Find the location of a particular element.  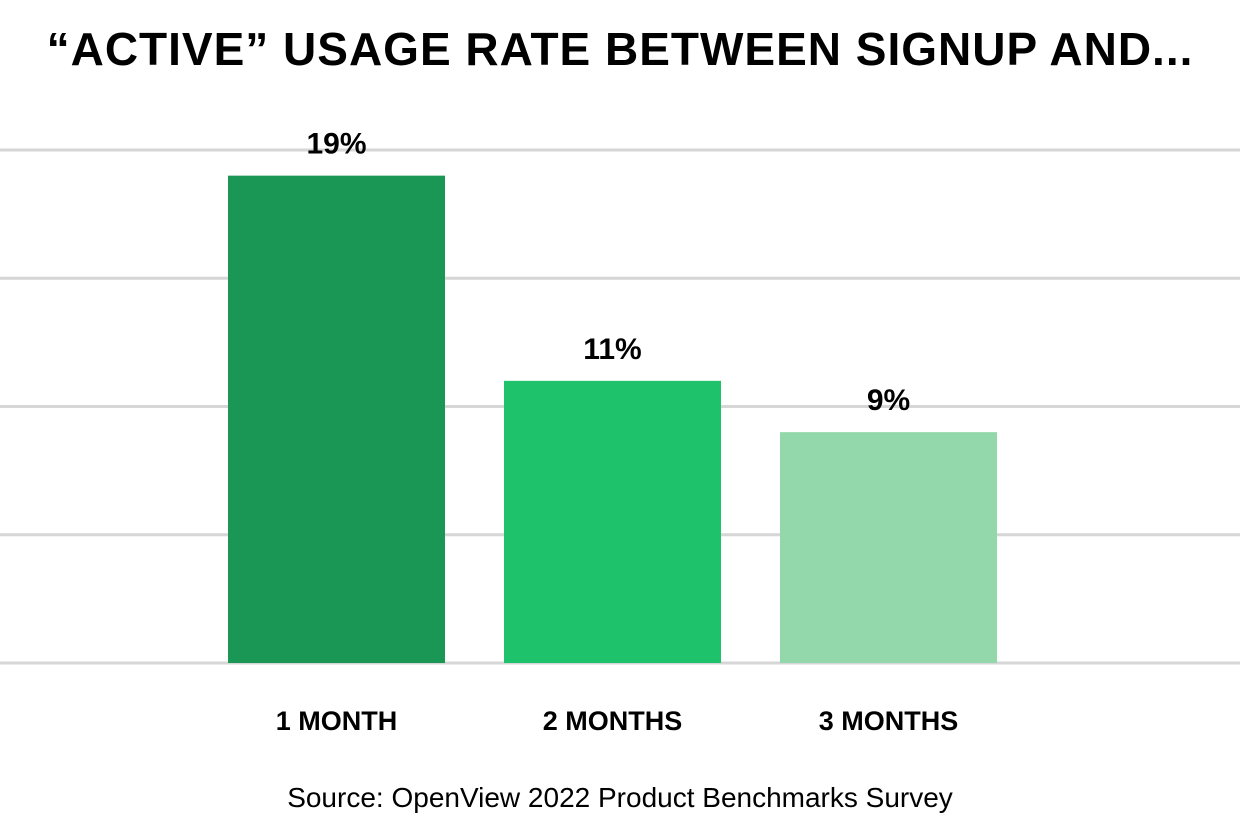

category-labels: 1 MONTH 2 MONTHS 3 MONTHS is located at coordinates (617, 721).